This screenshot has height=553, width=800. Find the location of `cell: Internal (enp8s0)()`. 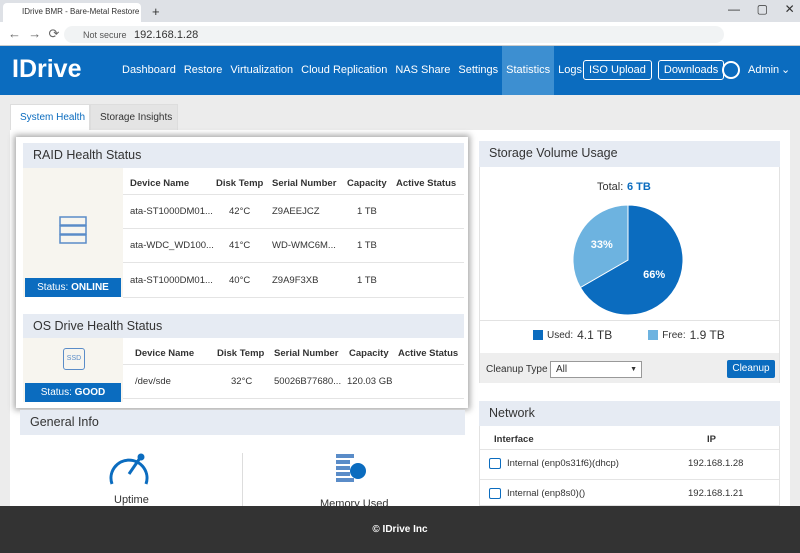

cell: Internal (enp8s0)() is located at coordinates (546, 493).